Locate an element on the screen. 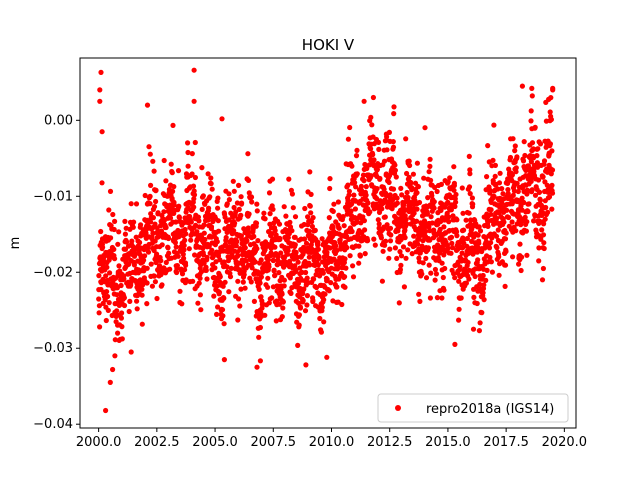 The width and height of the screenshot is (640, 480). y-tick-label: −0.04 is located at coordinates (53, 424).